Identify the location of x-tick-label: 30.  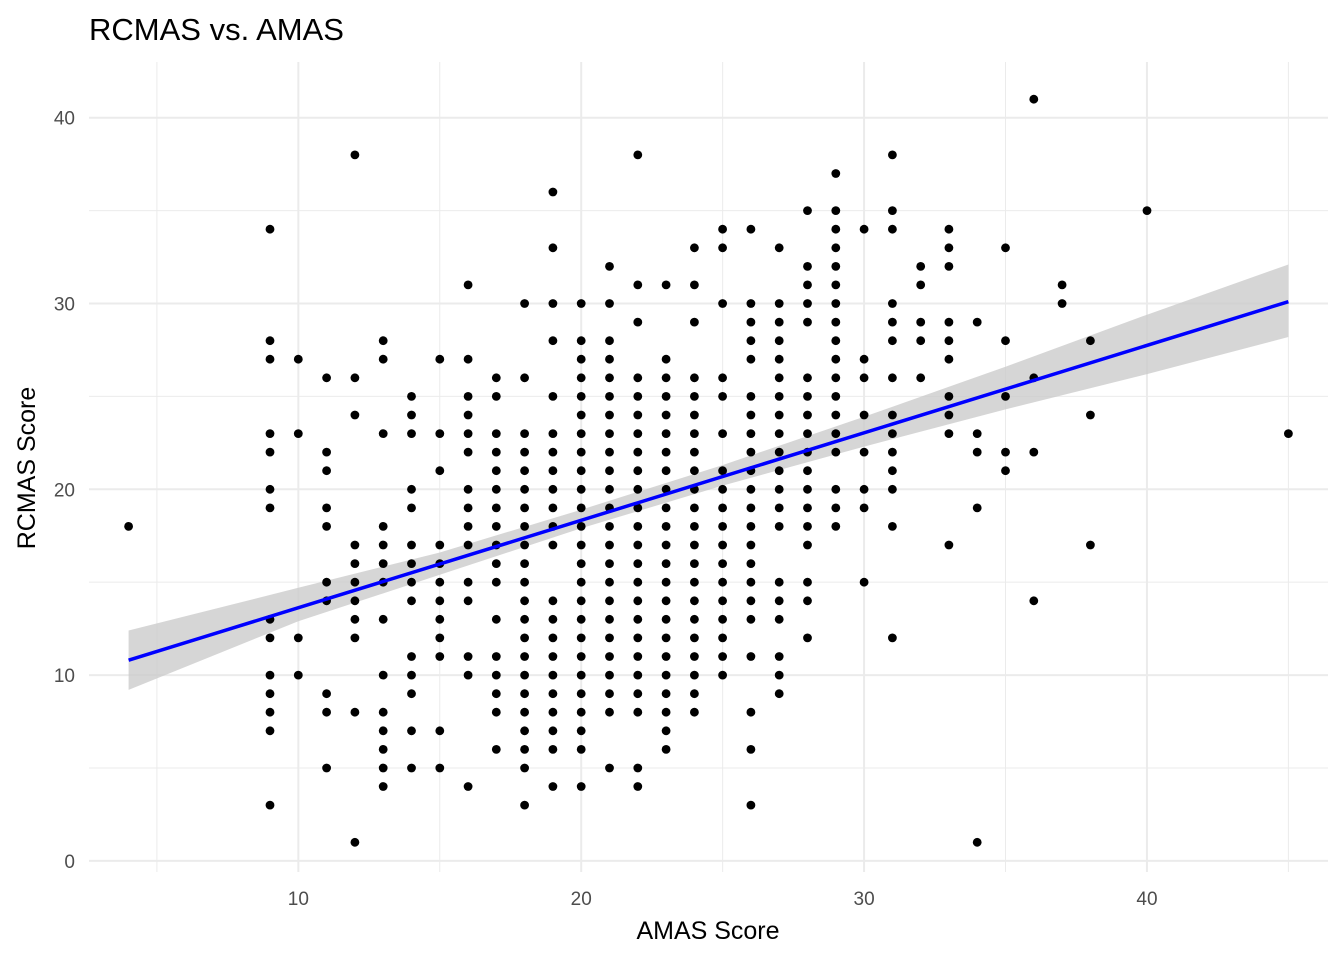
(864, 899).